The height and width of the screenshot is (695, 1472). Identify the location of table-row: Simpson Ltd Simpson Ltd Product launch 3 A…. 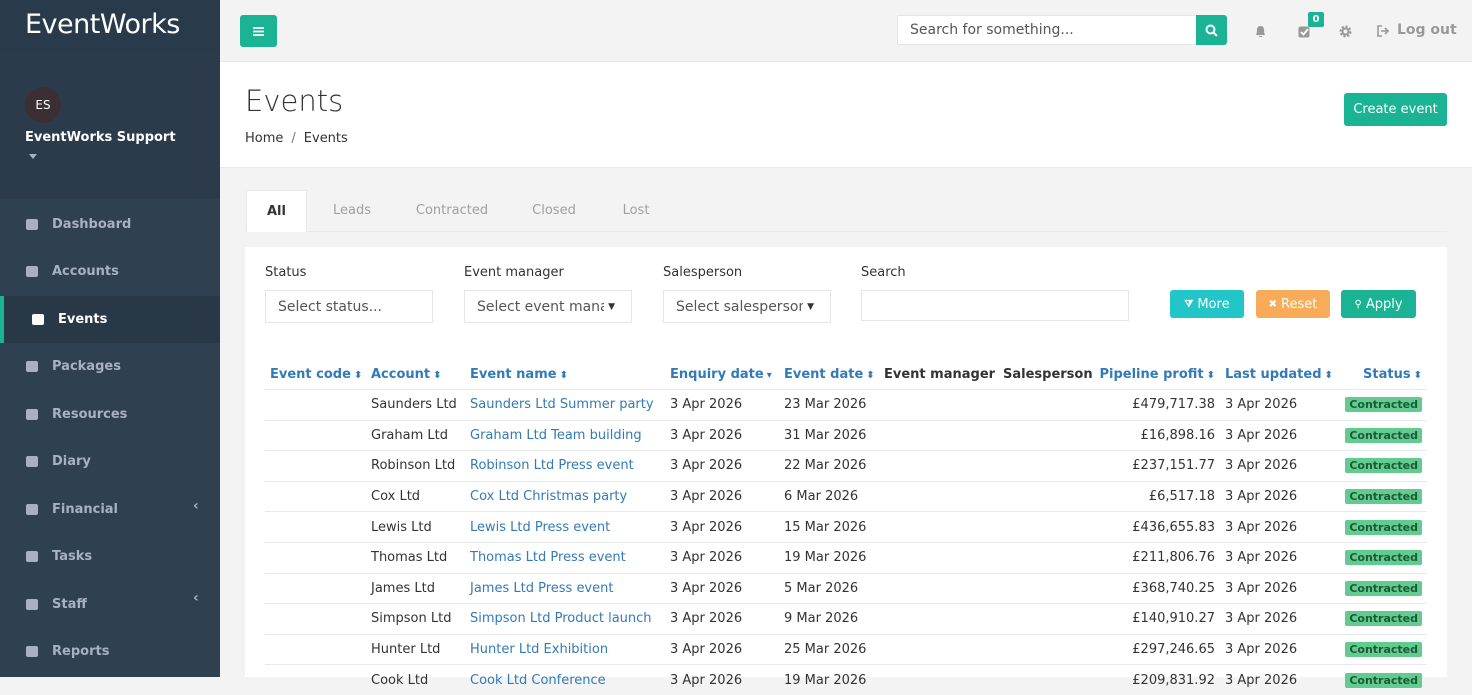
(846, 619).